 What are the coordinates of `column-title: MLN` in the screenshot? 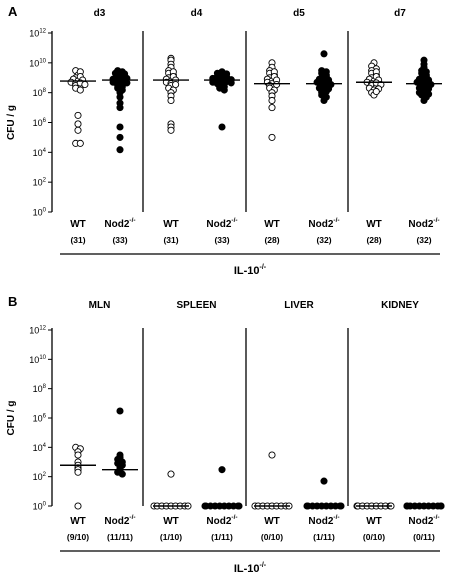 It's located at (100, 305).